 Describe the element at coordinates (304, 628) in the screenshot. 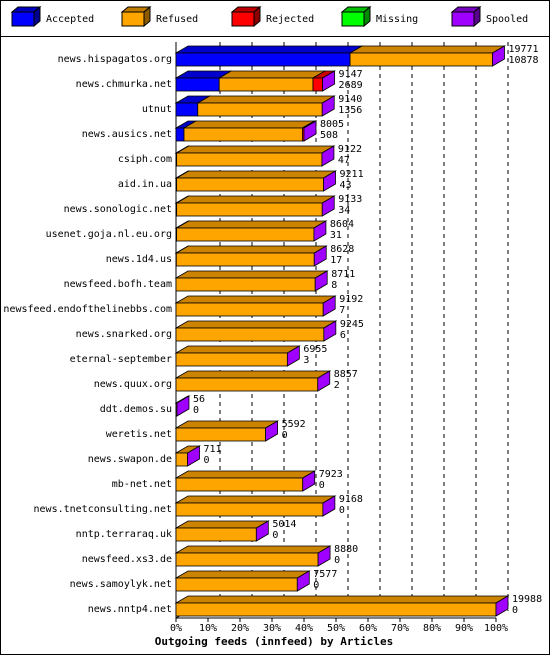

I see `x-tick-label: 40%` at that location.